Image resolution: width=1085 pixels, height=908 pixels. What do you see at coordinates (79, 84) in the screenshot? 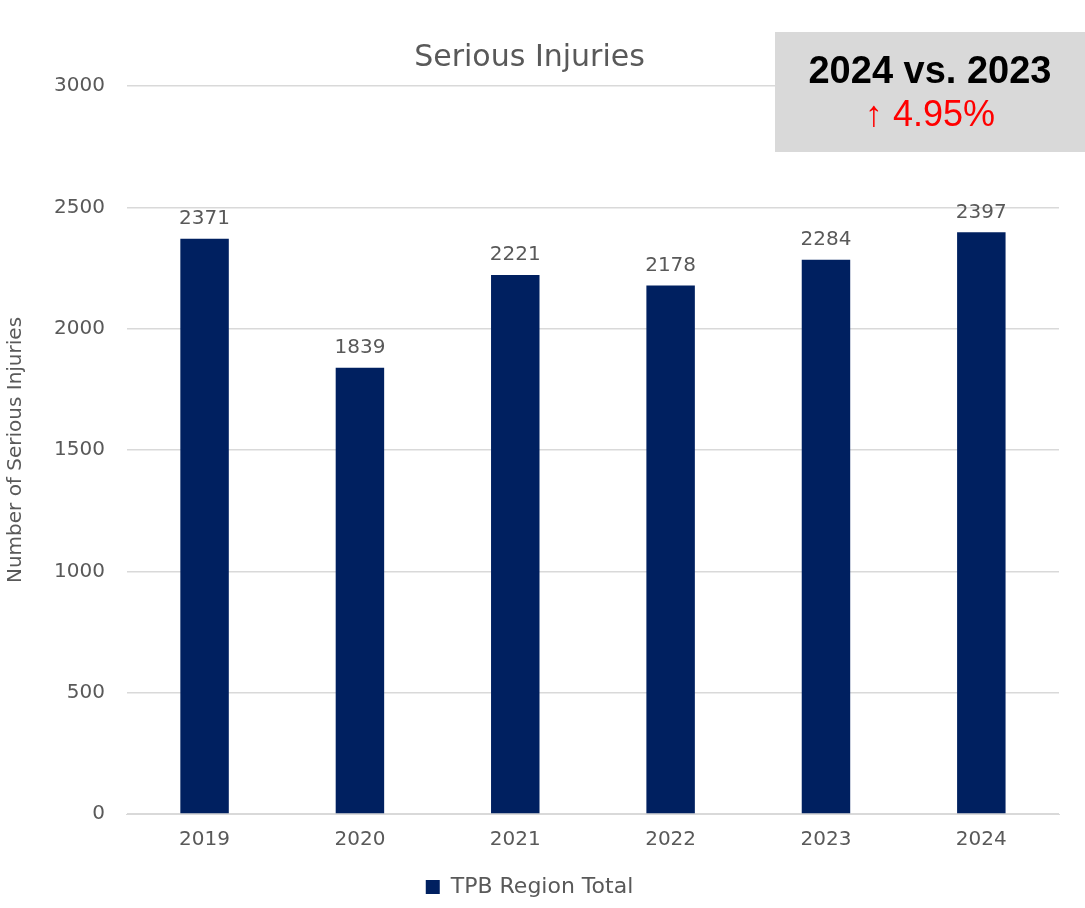
I see `y-tick-label: 3000` at bounding box center [79, 84].